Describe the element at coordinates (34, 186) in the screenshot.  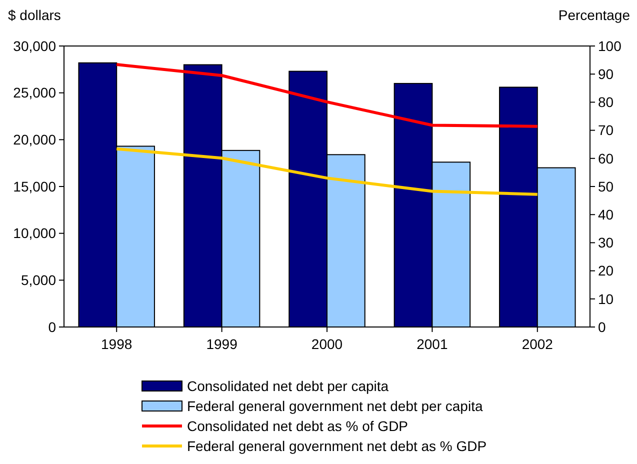
I see `y-tick-label: 15,000` at that location.